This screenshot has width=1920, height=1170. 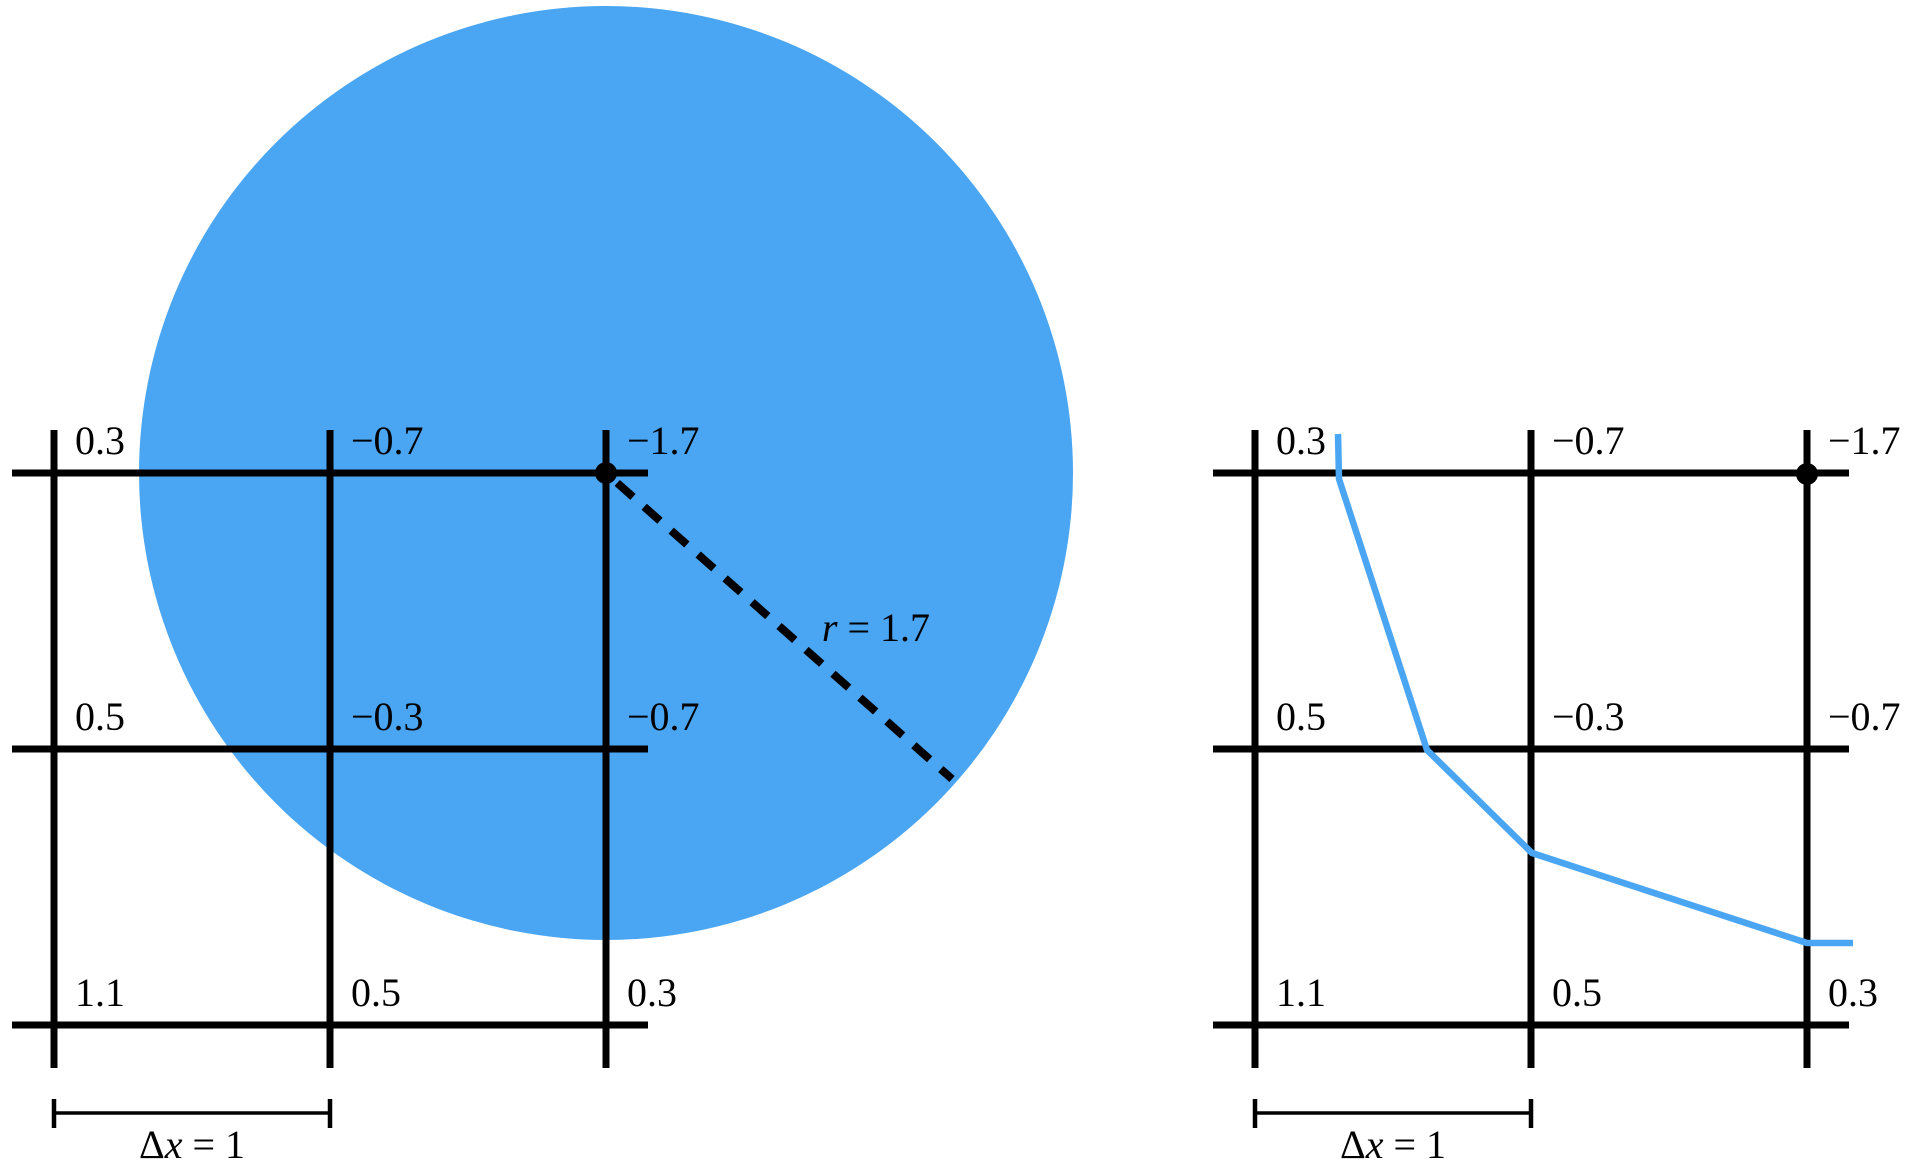 I want to click on radius-value: = 1.7, so click(x=884, y=627).